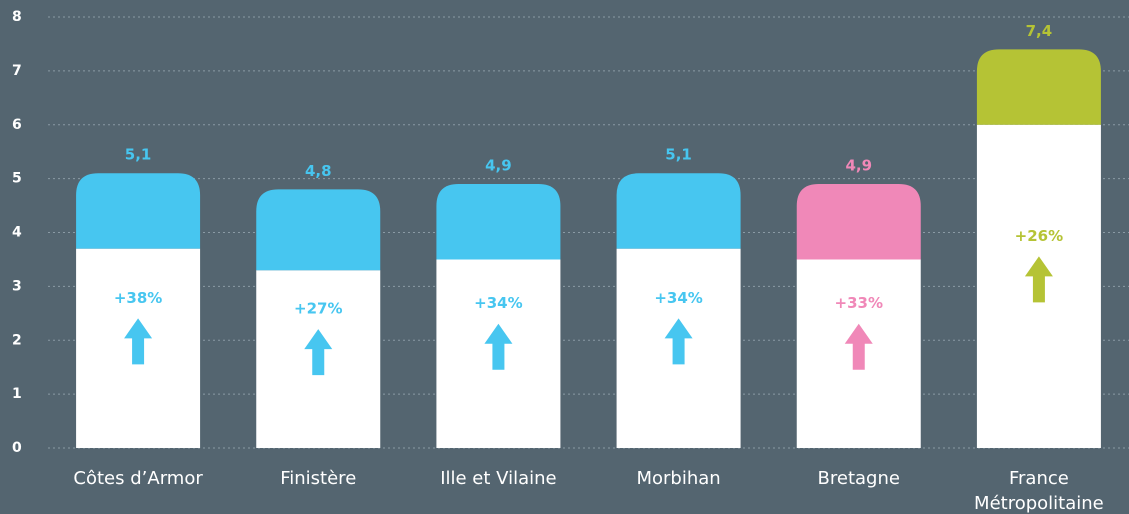 The height and width of the screenshot is (514, 1129). Describe the element at coordinates (1039, 491) in the screenshot. I see `x-tick-label: France Métropolitaine` at that location.